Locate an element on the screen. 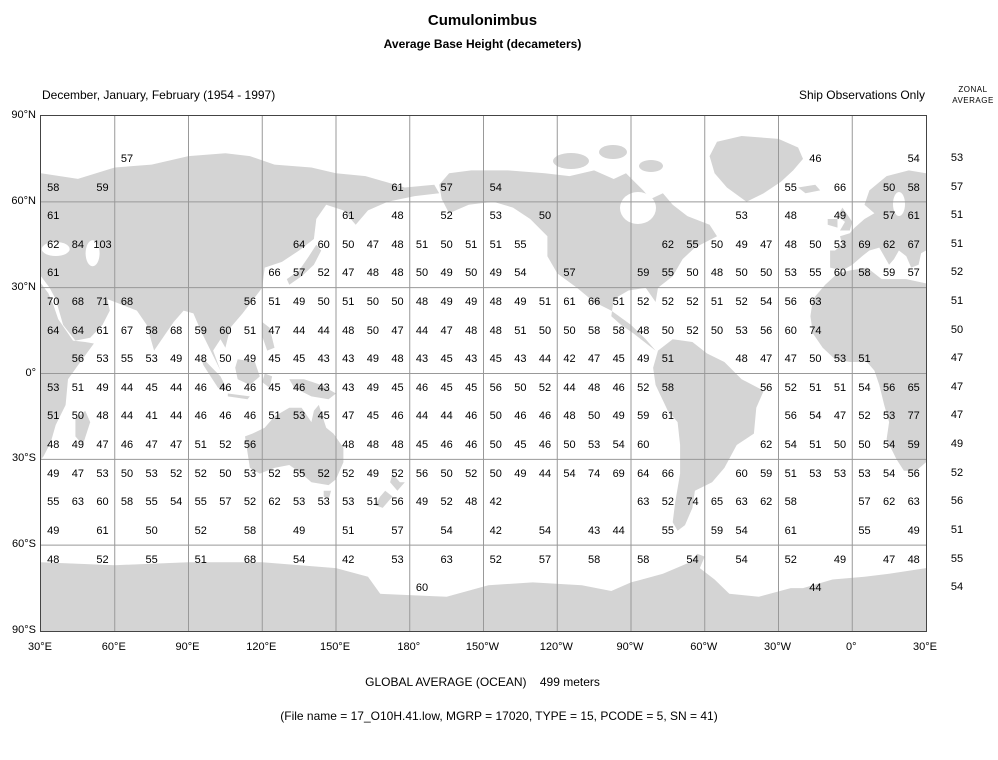 This screenshot has width=998, height=760. landmass-new-guinea is located at coordinates (312, 389).